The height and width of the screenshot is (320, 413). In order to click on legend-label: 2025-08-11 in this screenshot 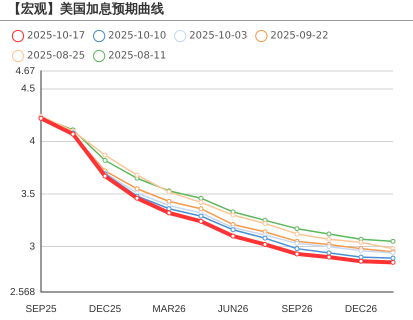, I will do `click(137, 56)`.